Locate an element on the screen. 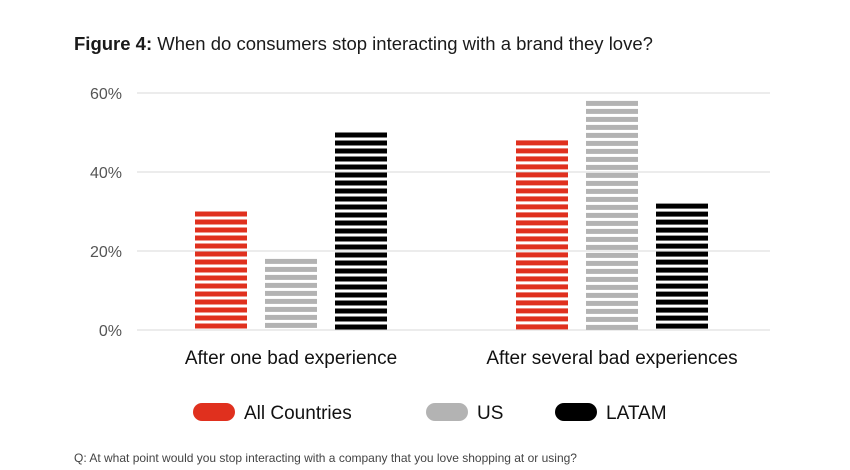  y-tick-label: 40% is located at coordinates (106, 173).